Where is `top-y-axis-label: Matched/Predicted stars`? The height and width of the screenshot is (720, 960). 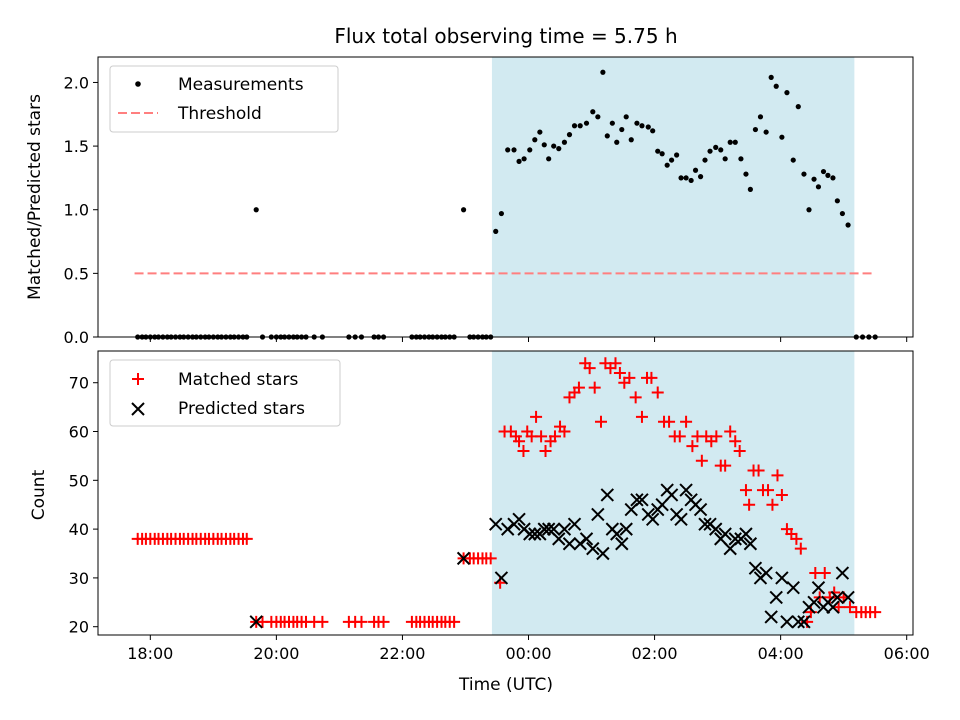
top-y-axis-label: Matched/Predicted stars is located at coordinates (35, 197).